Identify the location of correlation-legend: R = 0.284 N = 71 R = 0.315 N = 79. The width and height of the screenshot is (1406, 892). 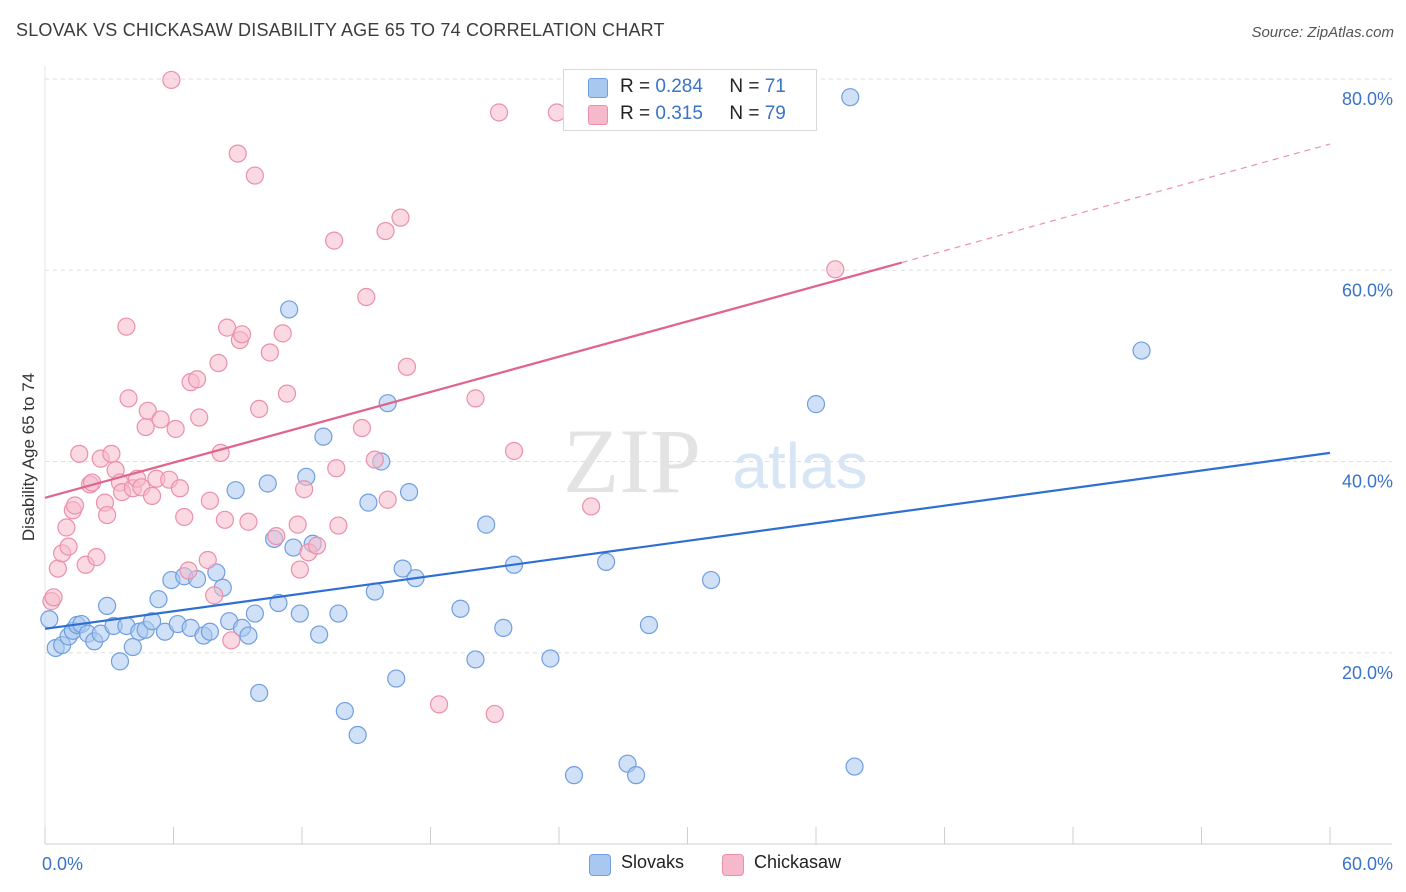
(690, 100).